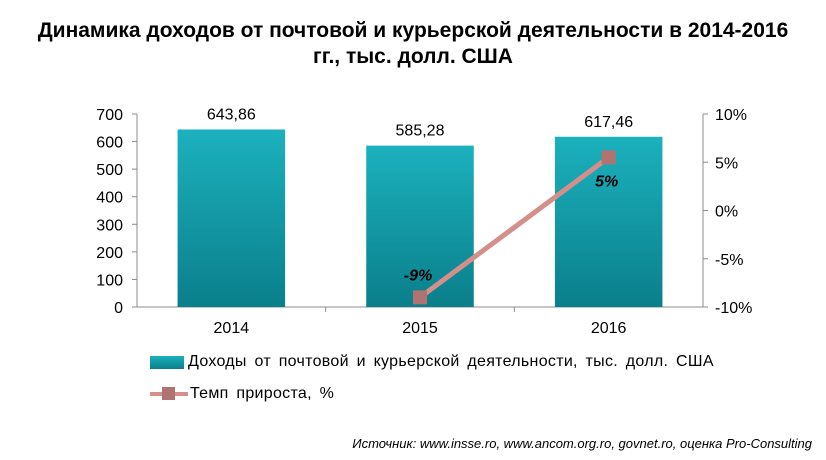 The width and height of the screenshot is (826, 460). Describe the element at coordinates (726, 163) in the screenshot. I see `y-right-tick-label: 5%` at that location.